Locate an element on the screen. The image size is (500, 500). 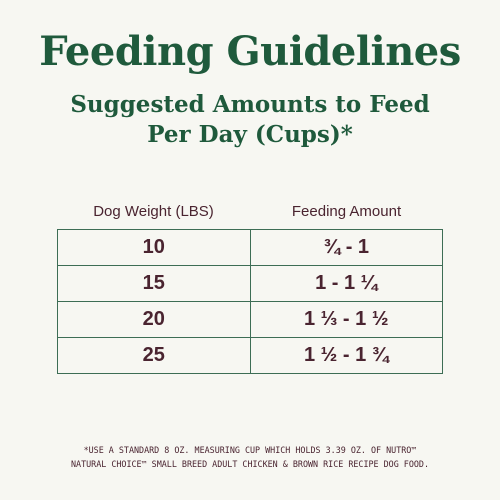
amount-cell: ¾ - 1 is located at coordinates (346, 247).